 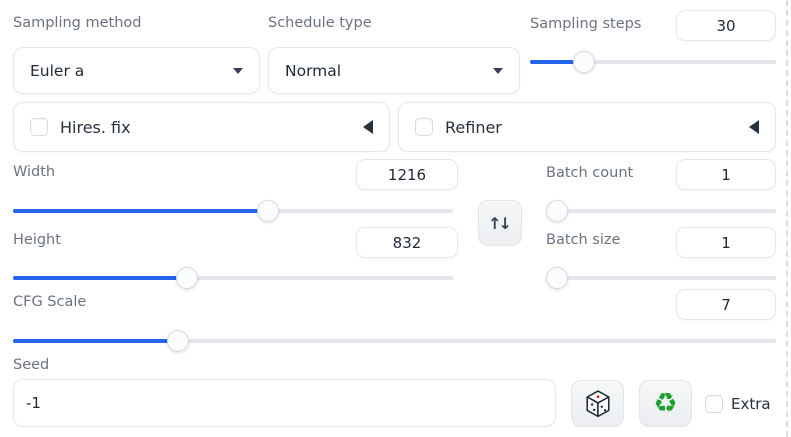 I want to click on refiner-accordion: Refiner, so click(x=587, y=127).